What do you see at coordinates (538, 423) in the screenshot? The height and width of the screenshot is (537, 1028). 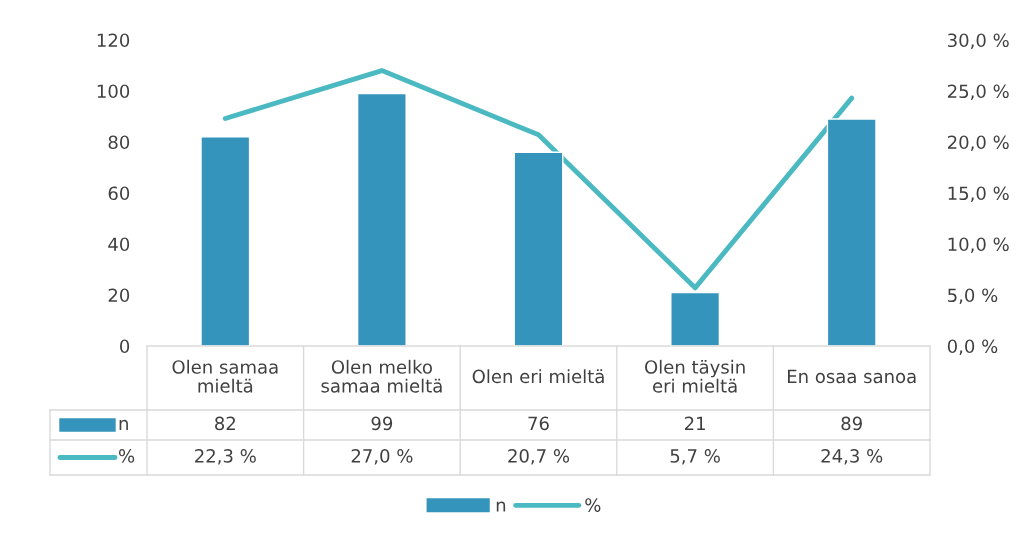 I see `data-label: 76` at bounding box center [538, 423].